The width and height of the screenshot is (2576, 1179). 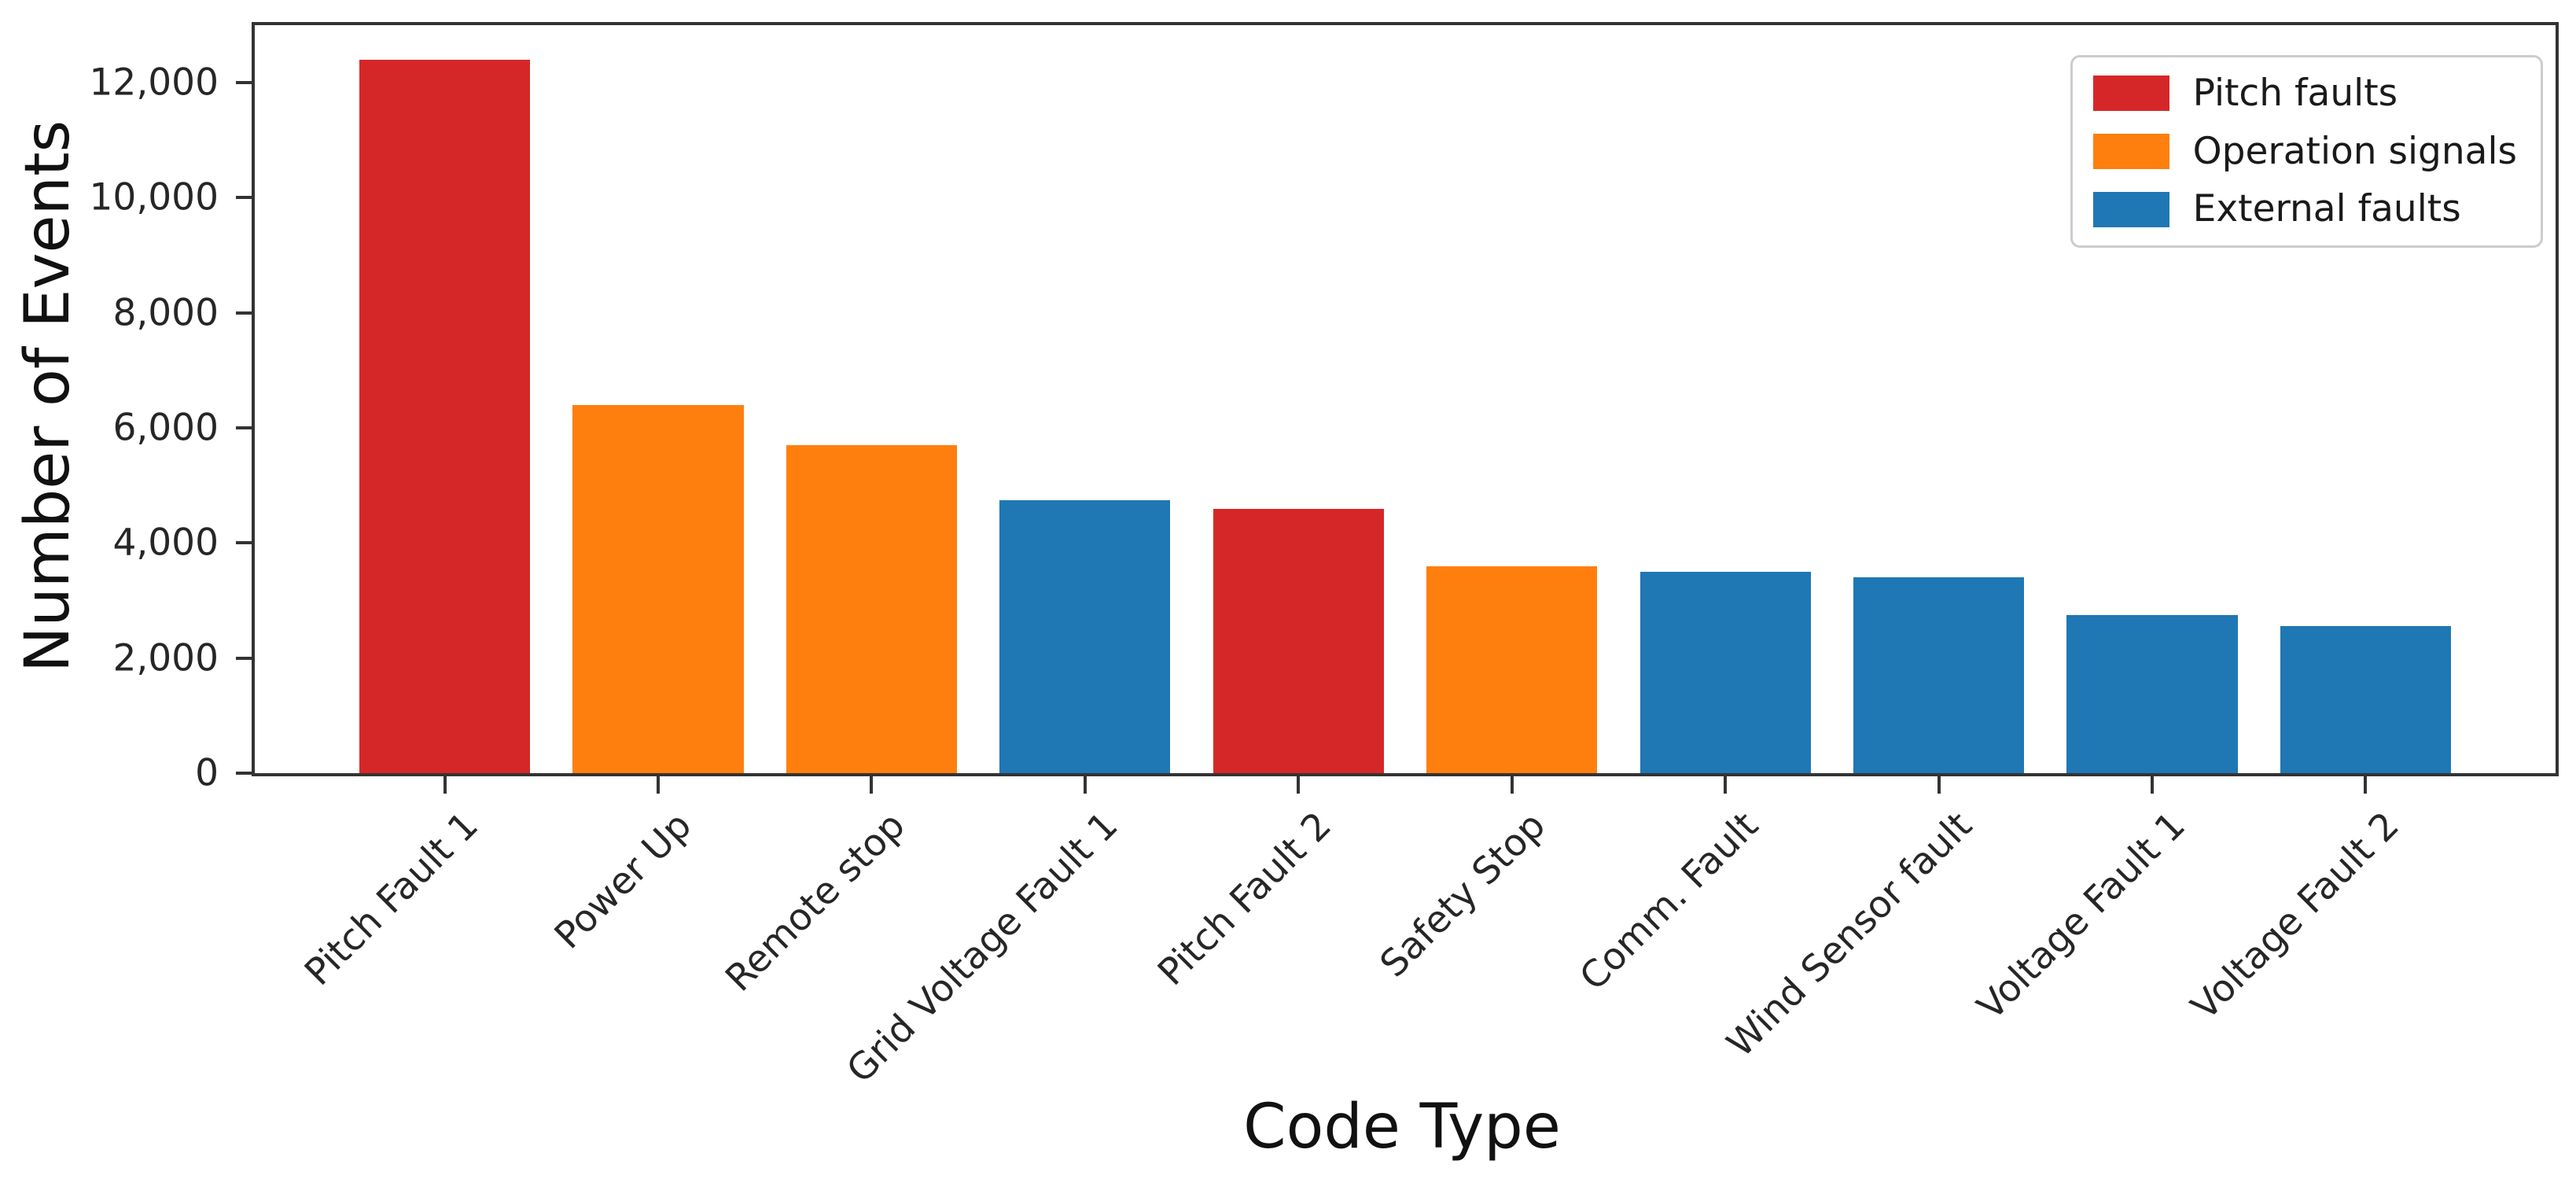 I want to click on legend-item: Pitch faults, so click(x=2305, y=94).